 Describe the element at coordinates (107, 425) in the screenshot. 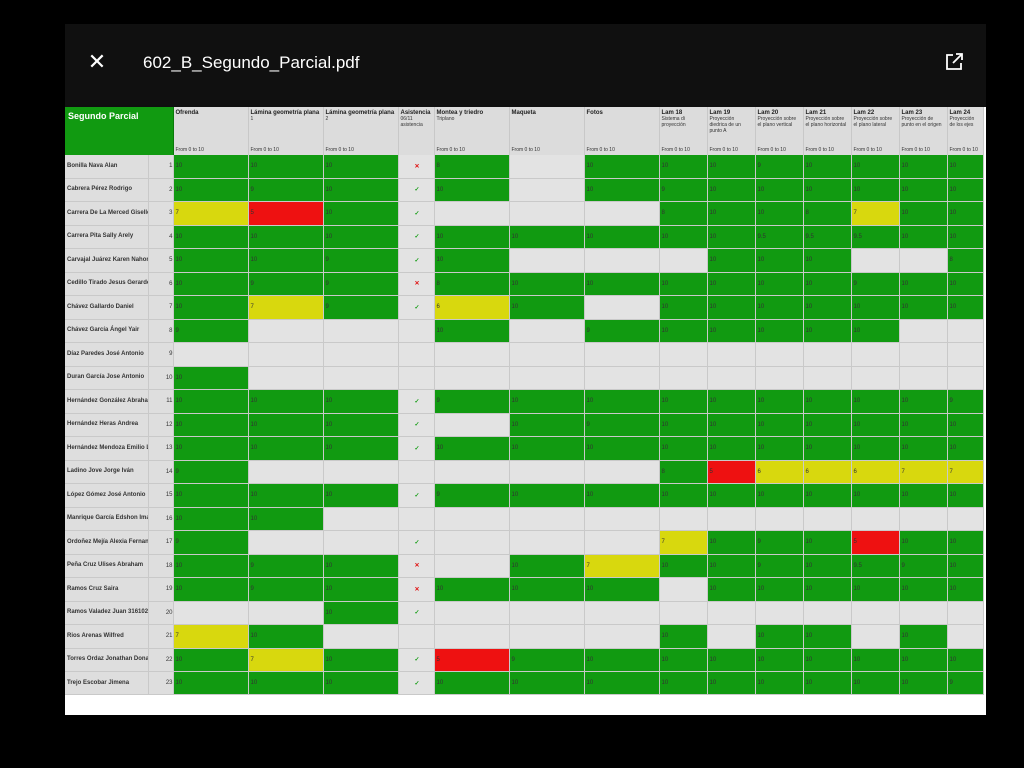

I see `student-name: Hernández Heras Andrea` at that location.